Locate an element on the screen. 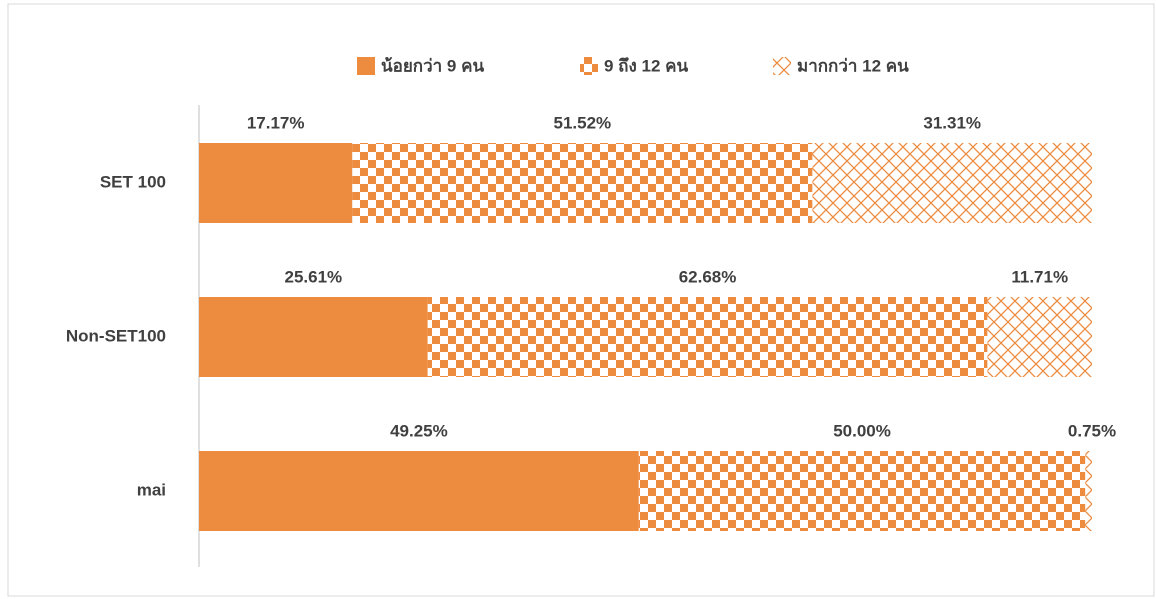 This screenshot has height=599, width=1156. y-tick-label: Non-SET100 is located at coordinates (116, 335).